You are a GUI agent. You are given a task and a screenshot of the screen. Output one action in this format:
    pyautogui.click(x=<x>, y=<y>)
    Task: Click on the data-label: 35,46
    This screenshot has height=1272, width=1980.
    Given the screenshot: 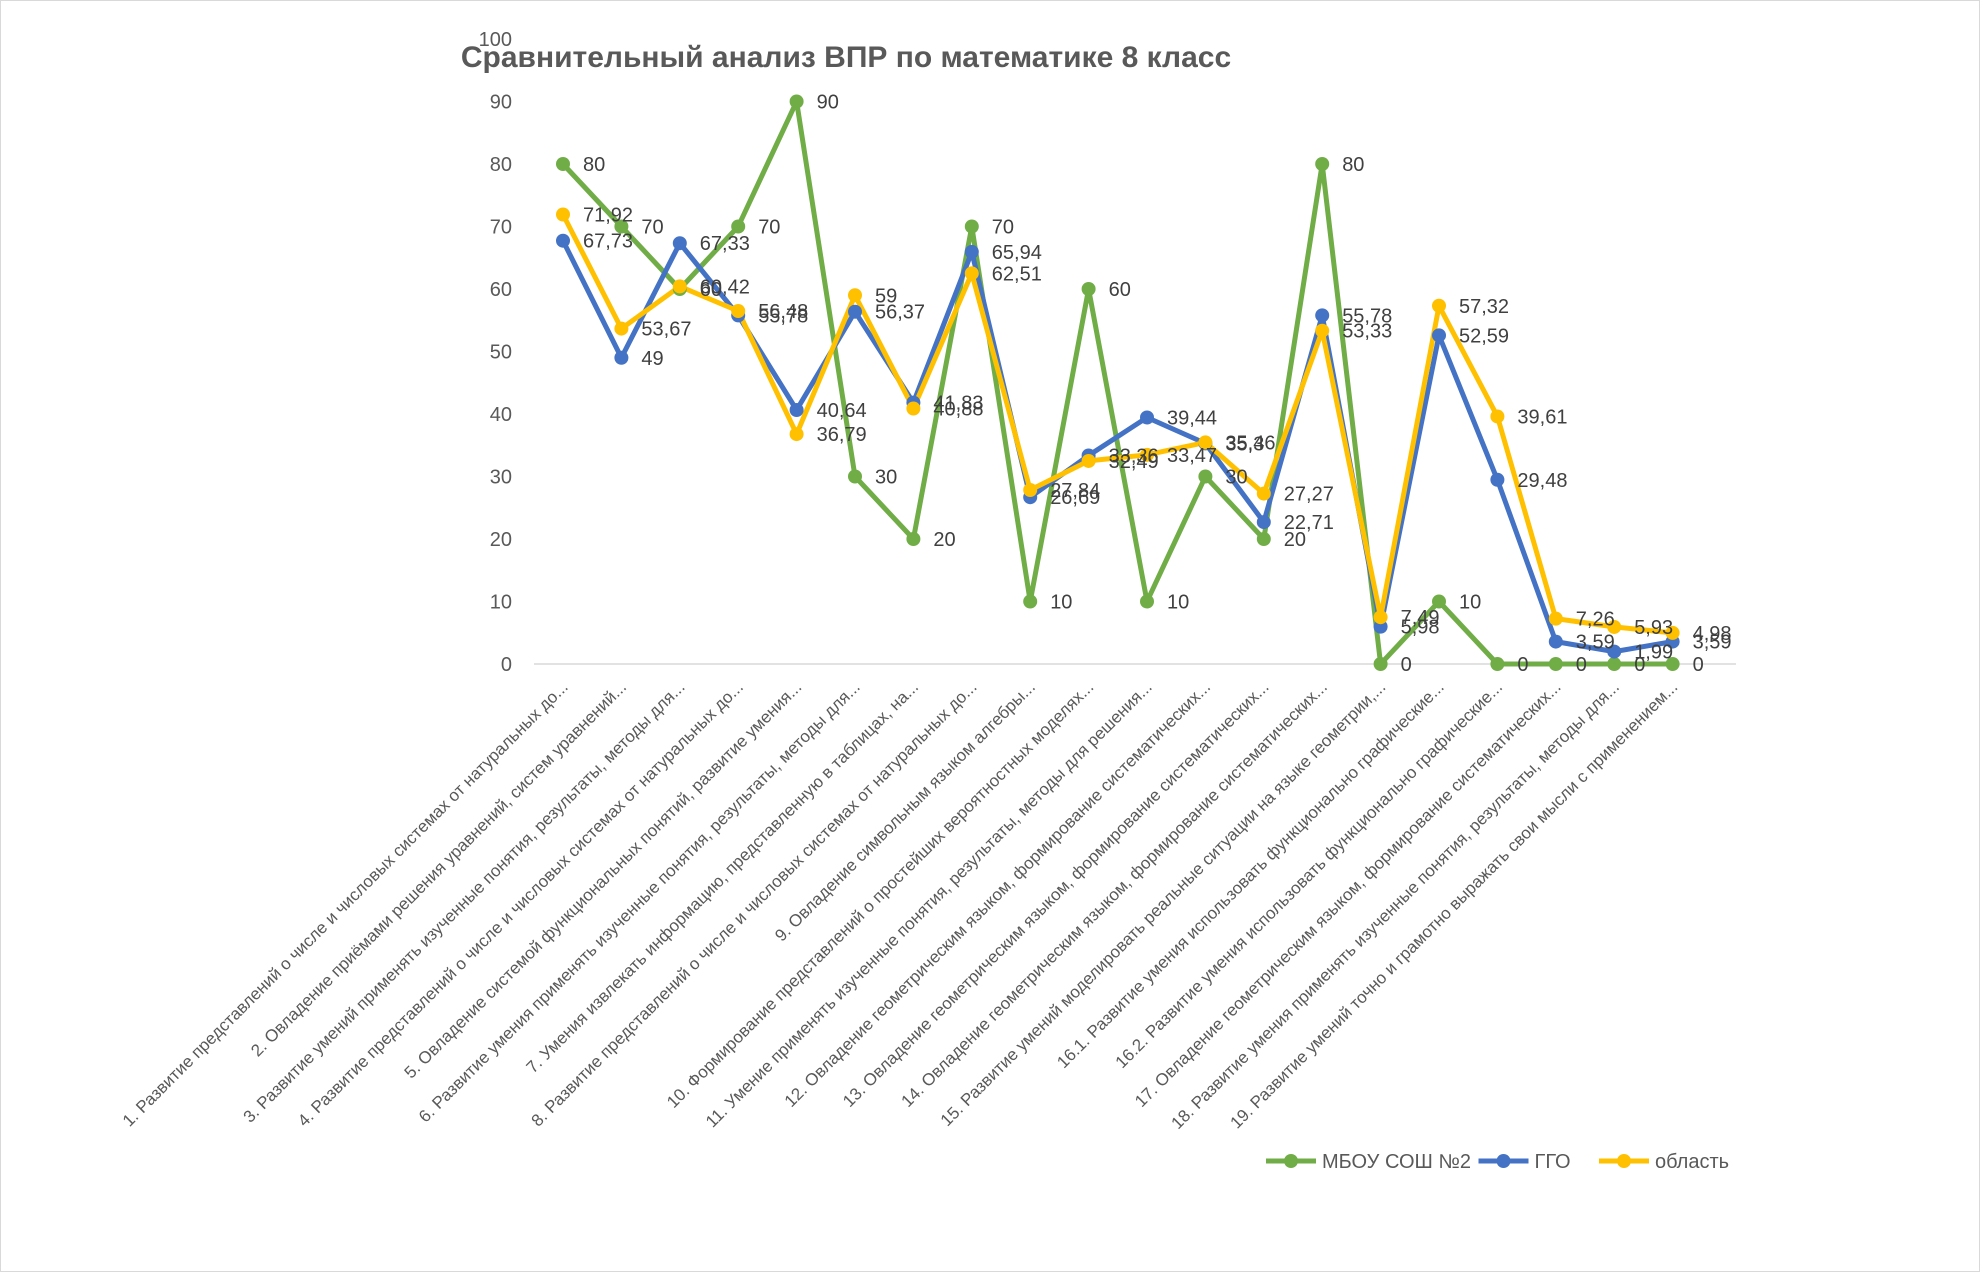 What is the action you would take?
    pyautogui.click(x=1250, y=443)
    